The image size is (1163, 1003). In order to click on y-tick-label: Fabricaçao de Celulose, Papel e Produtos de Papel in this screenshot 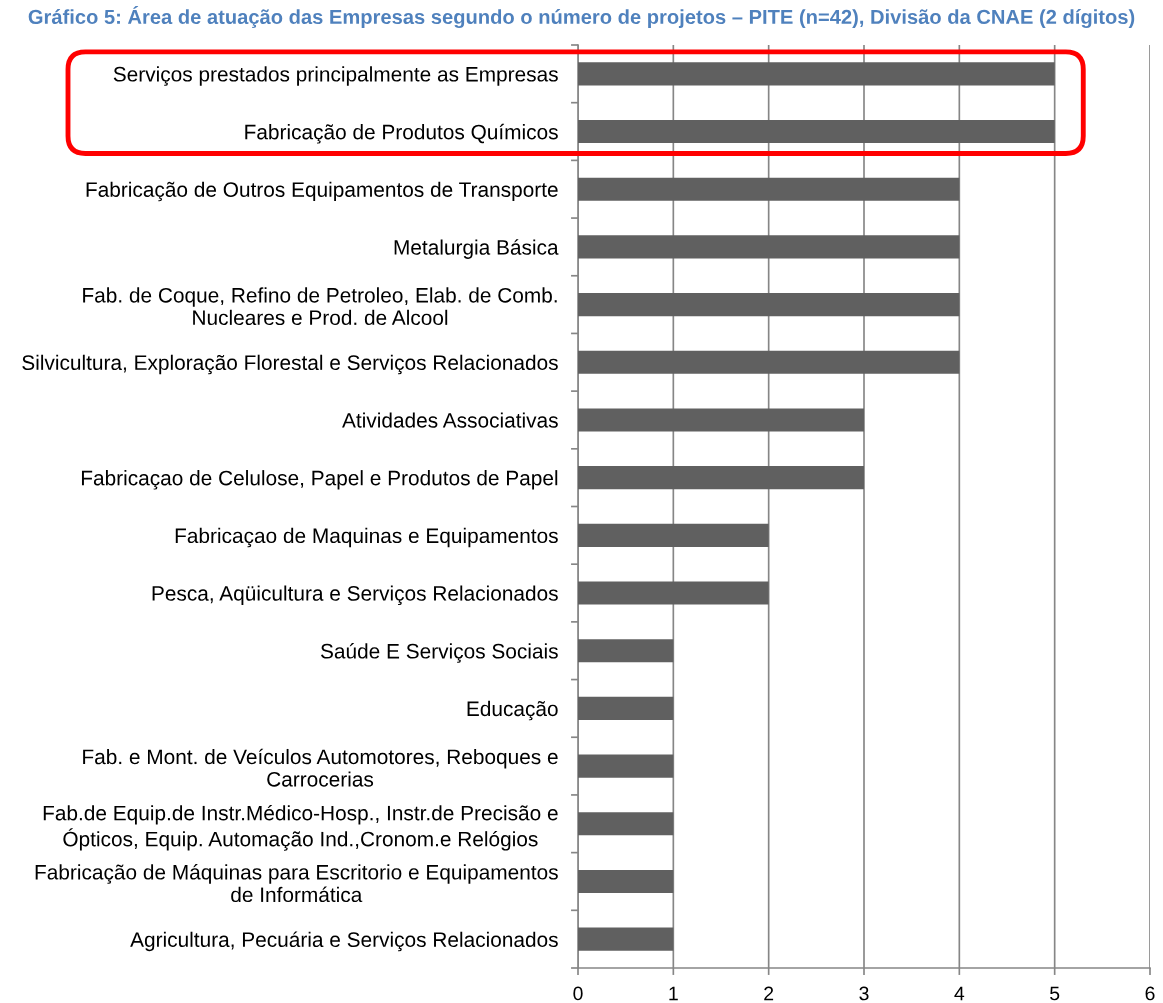, I will do `click(319, 480)`.